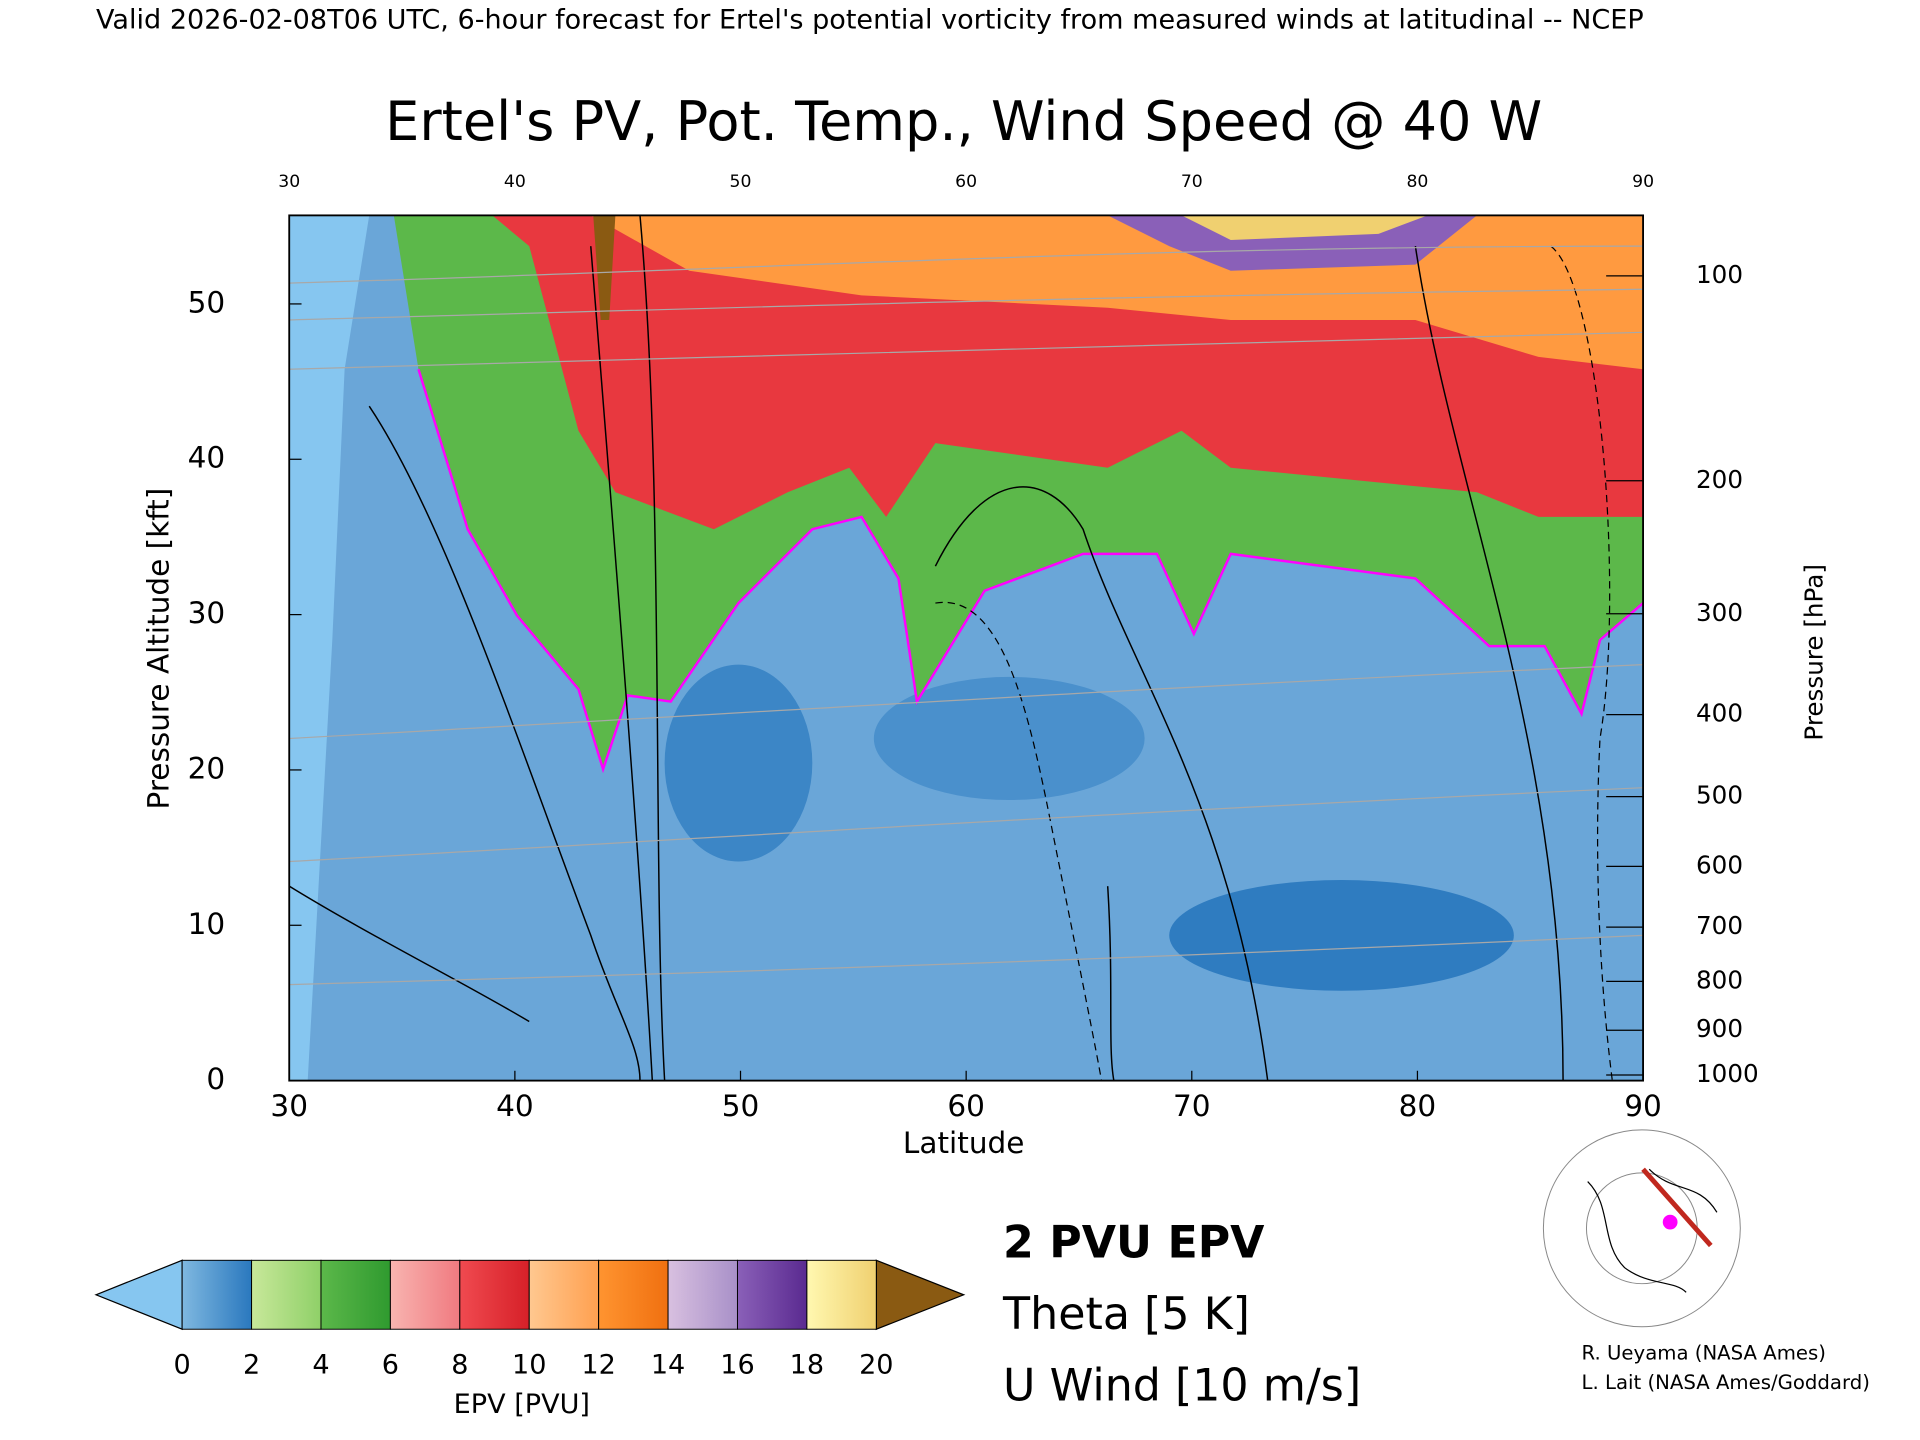 This screenshot has height=1440, width=1920. What do you see at coordinates (1704, 1352) in the screenshot?
I see `credit: R. Ueyama (NASA Ames)` at bounding box center [1704, 1352].